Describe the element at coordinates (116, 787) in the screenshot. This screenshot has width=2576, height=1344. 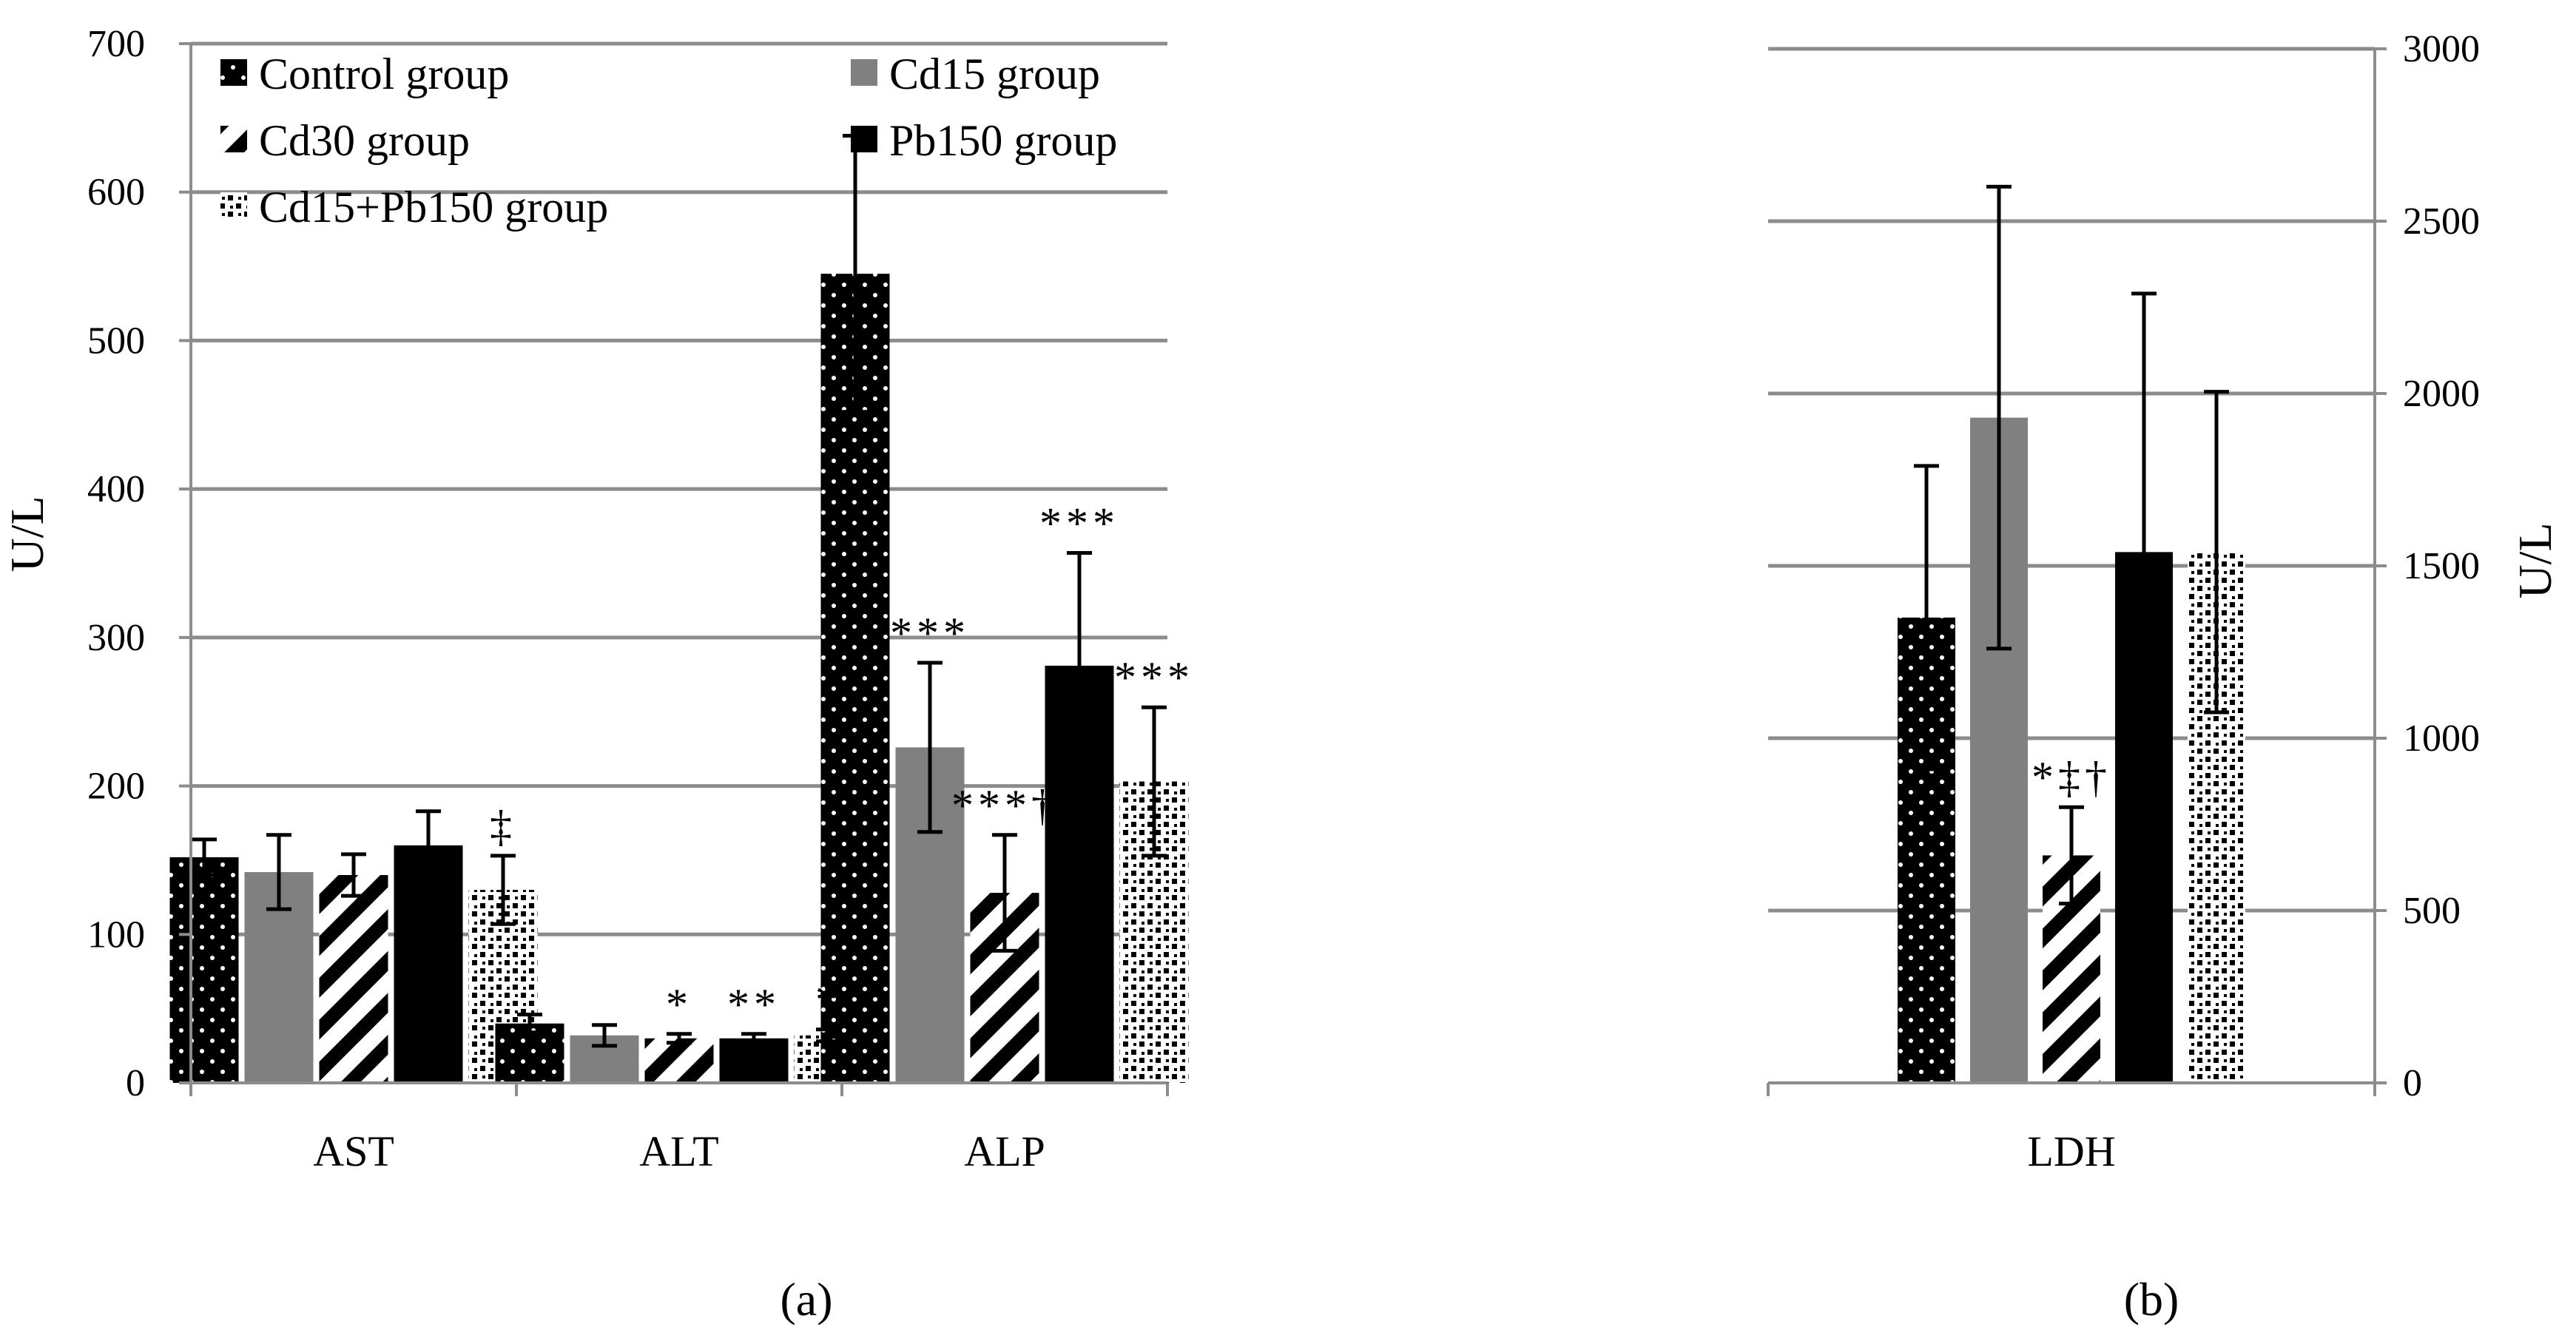
I see `y-tick-label: 200` at that location.